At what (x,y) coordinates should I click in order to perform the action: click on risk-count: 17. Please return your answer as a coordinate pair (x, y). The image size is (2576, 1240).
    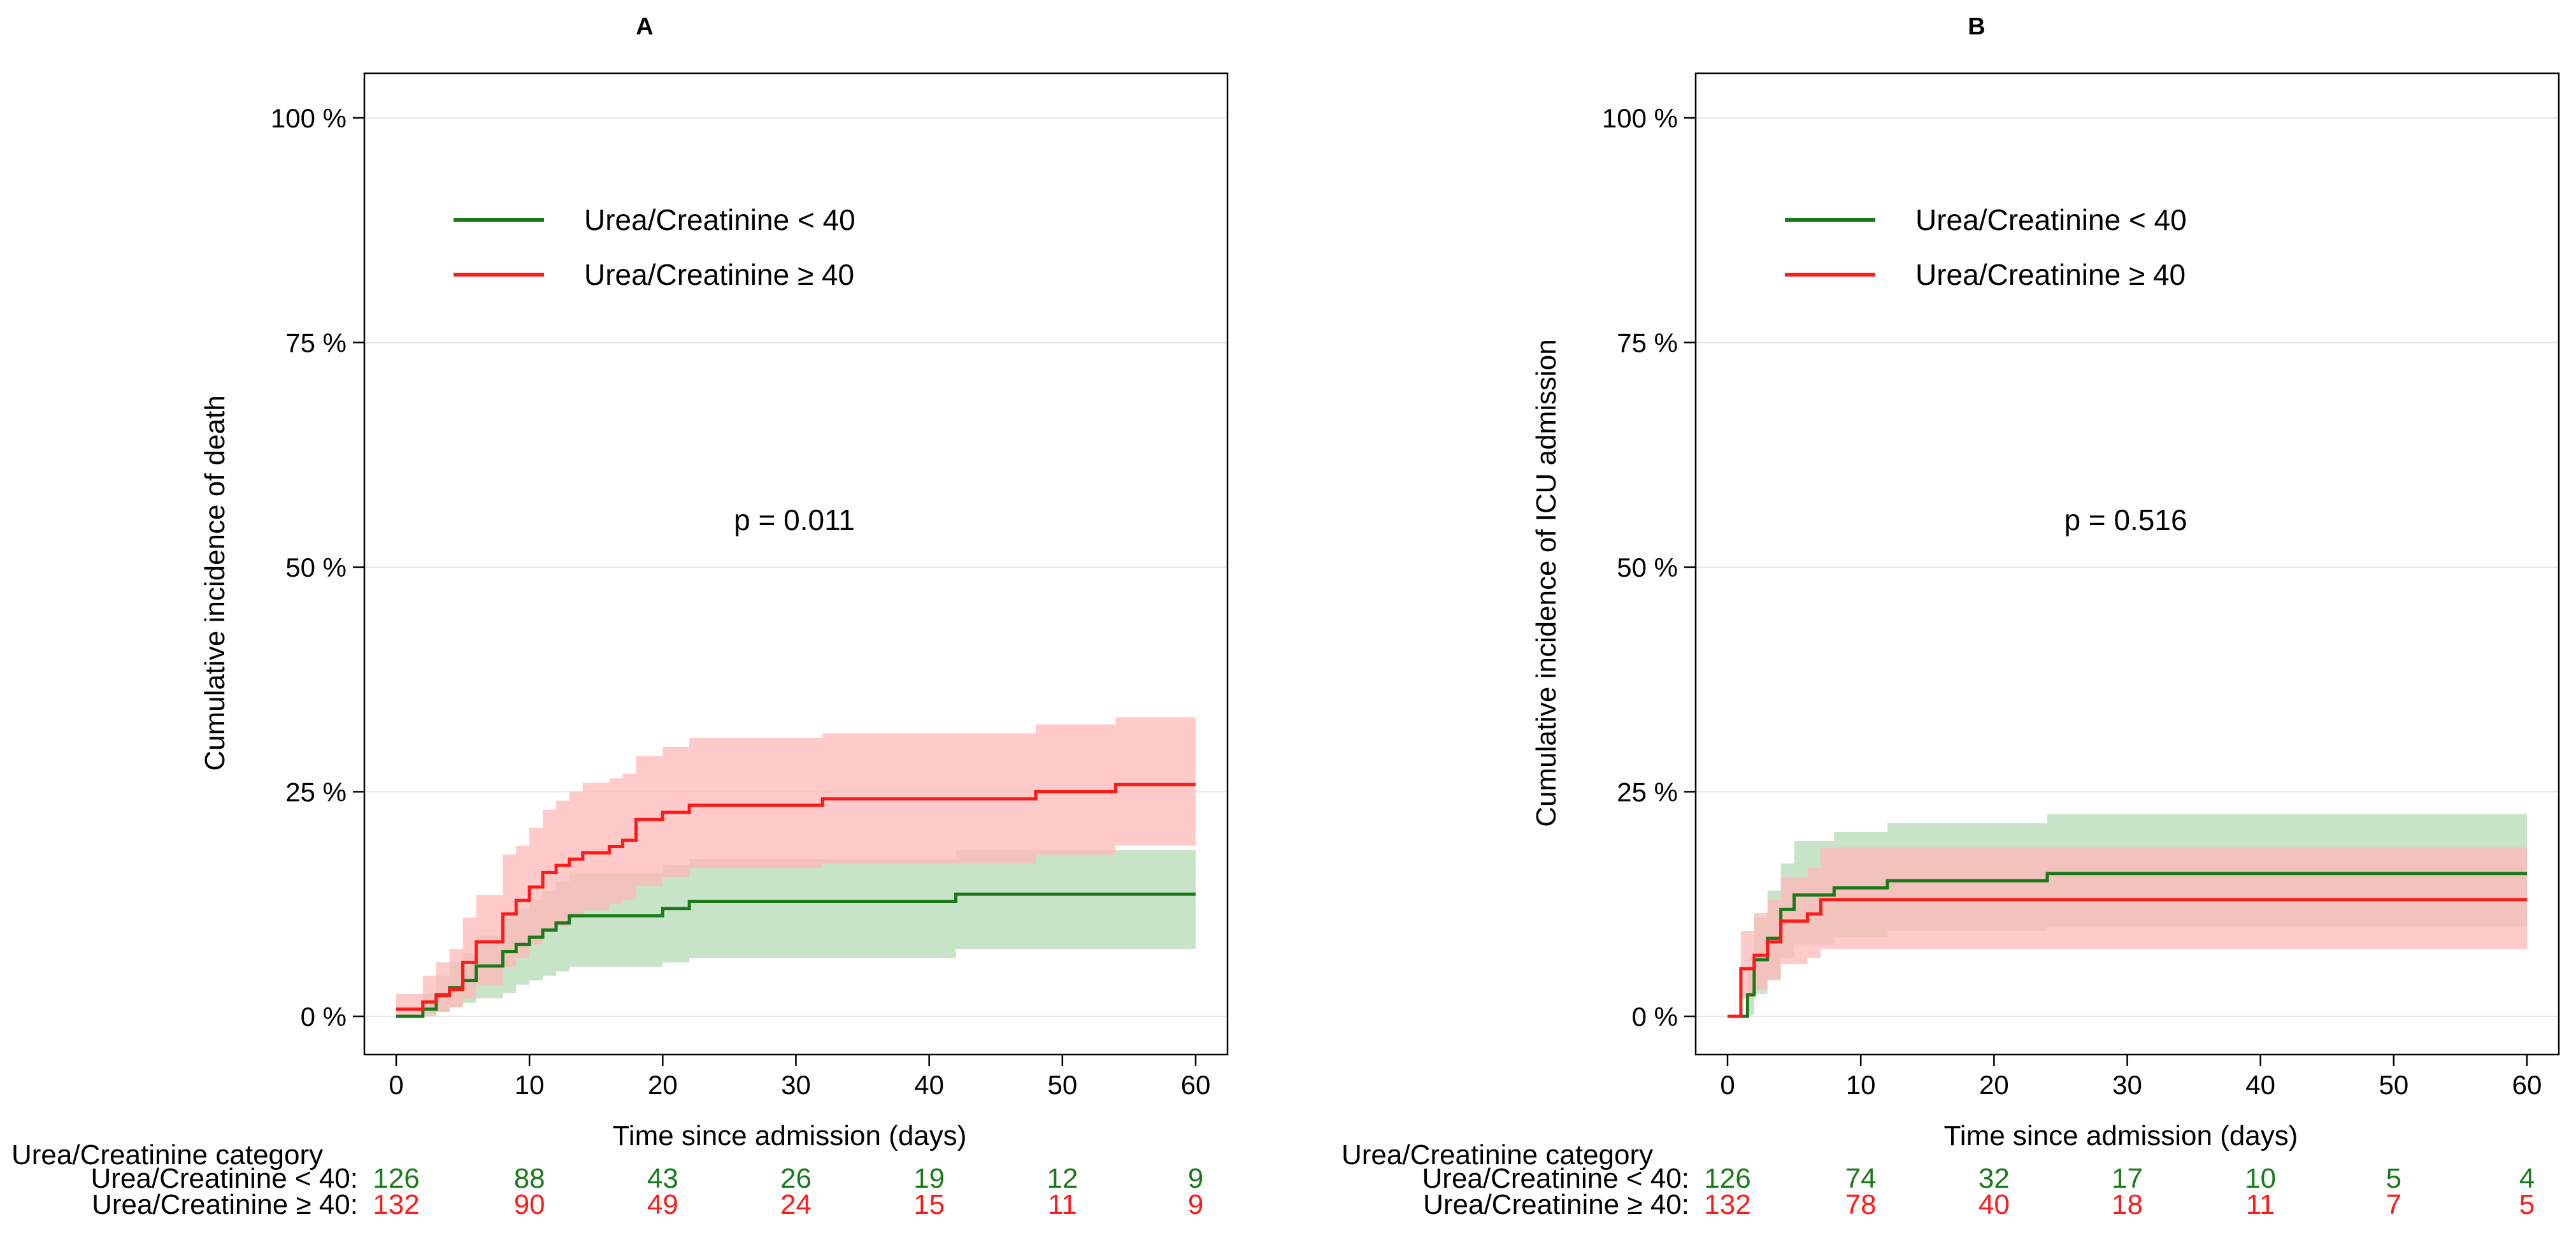
    Looking at the image, I should click on (2127, 1178).